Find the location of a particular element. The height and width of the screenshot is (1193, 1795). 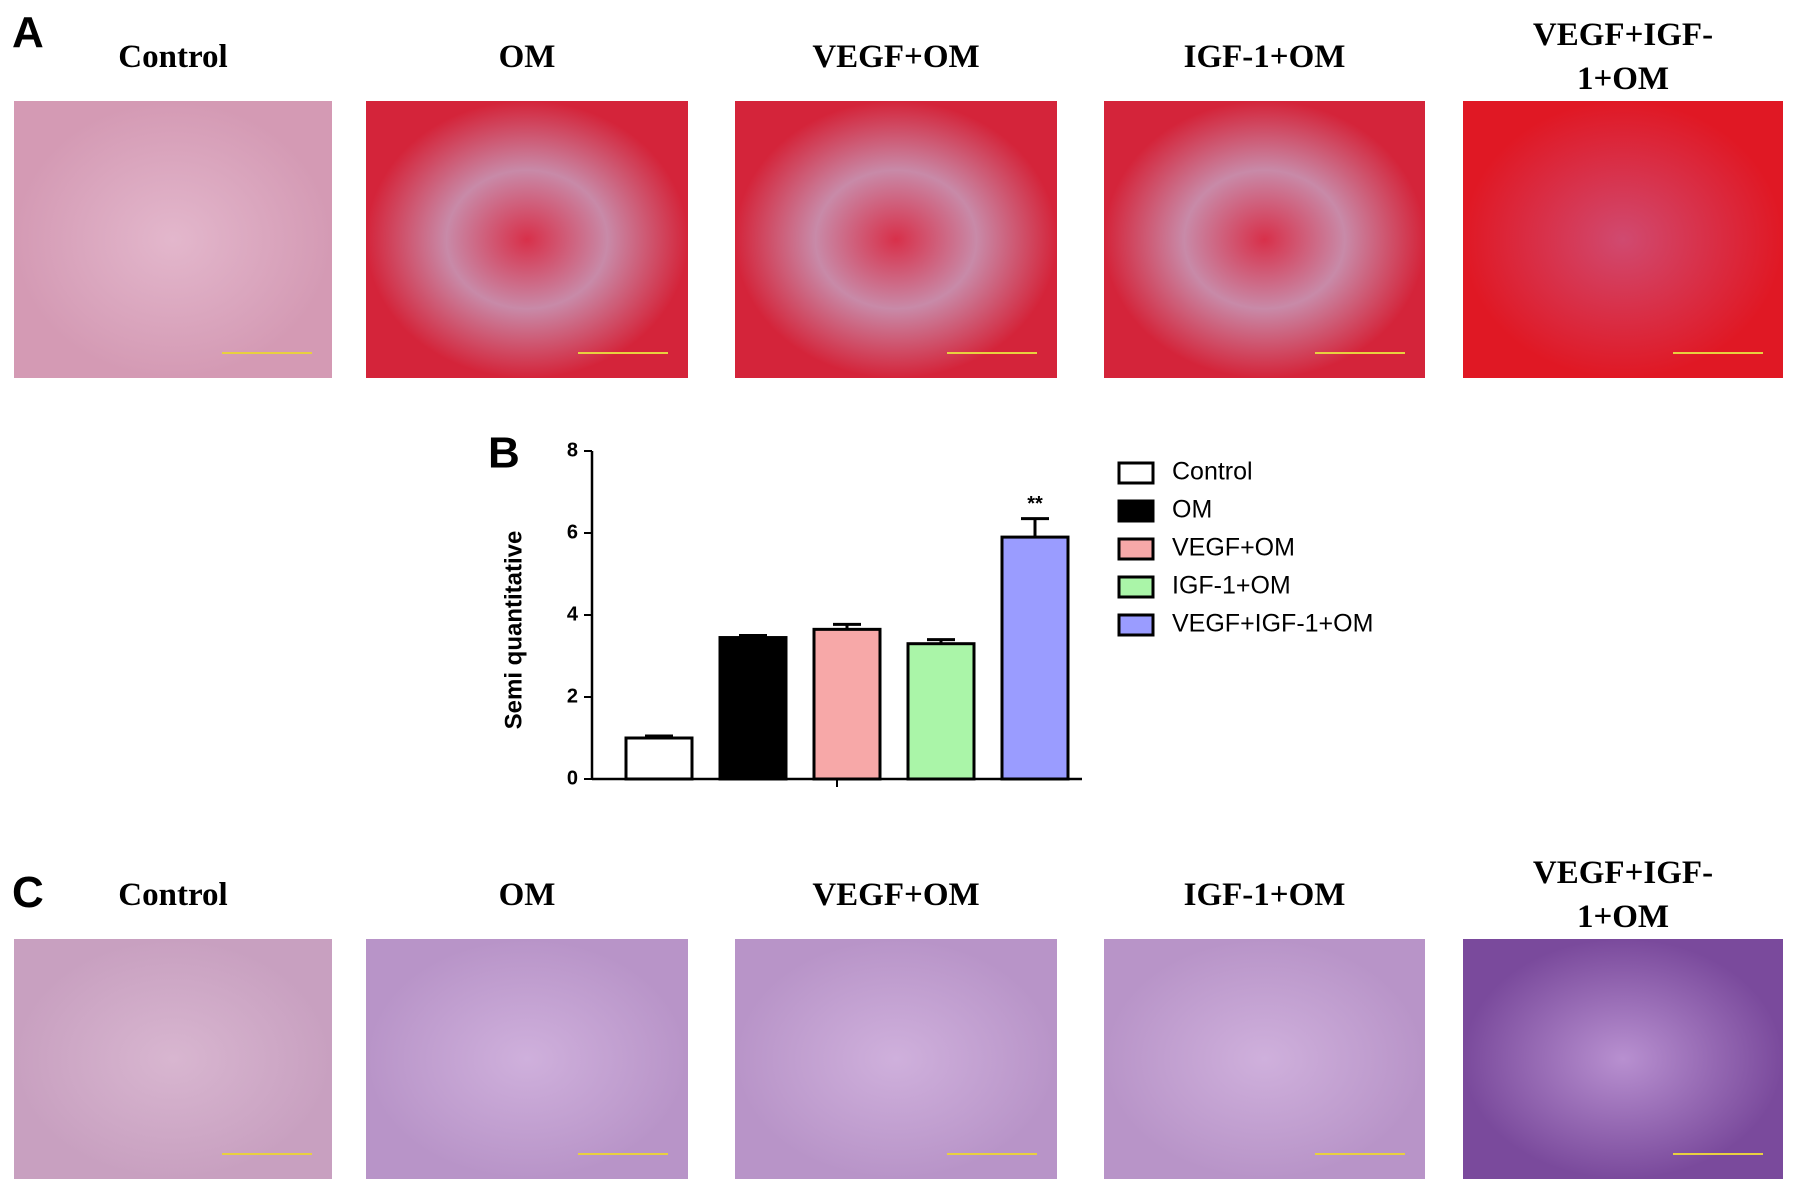

y-tick-label: 8 is located at coordinates (572, 450).